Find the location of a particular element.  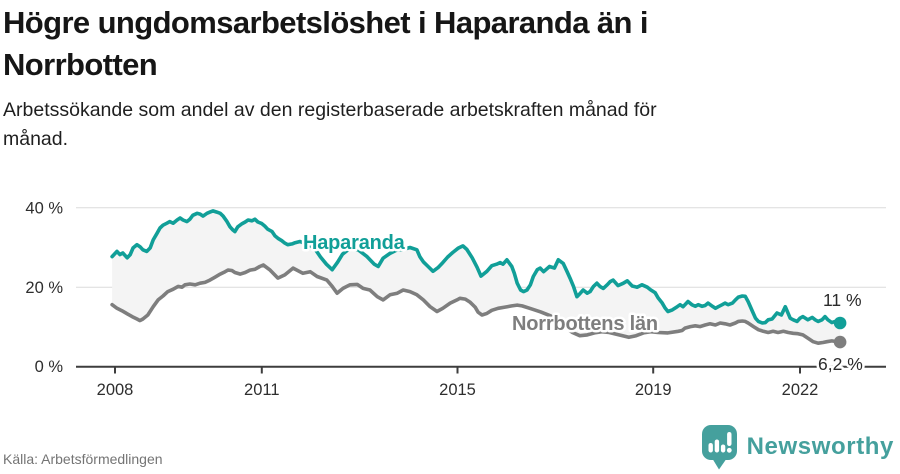

source-note: Källa: Arbetsförmedlingen is located at coordinates (83, 459).